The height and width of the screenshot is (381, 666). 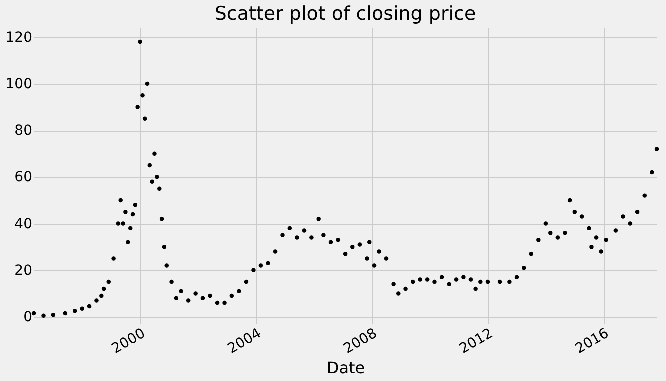 I want to click on y-tick-label: 20, so click(x=23, y=270).